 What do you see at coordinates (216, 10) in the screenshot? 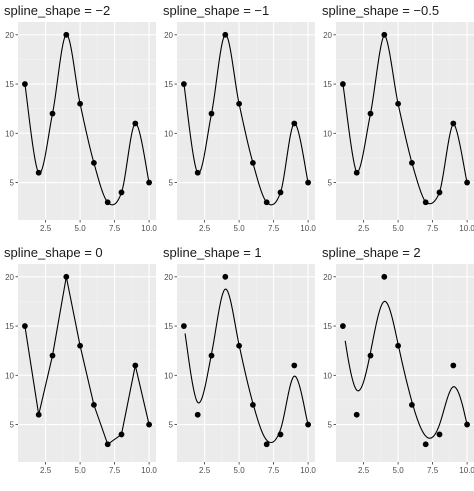
I see `strip-title: spline_shape = −1` at bounding box center [216, 10].